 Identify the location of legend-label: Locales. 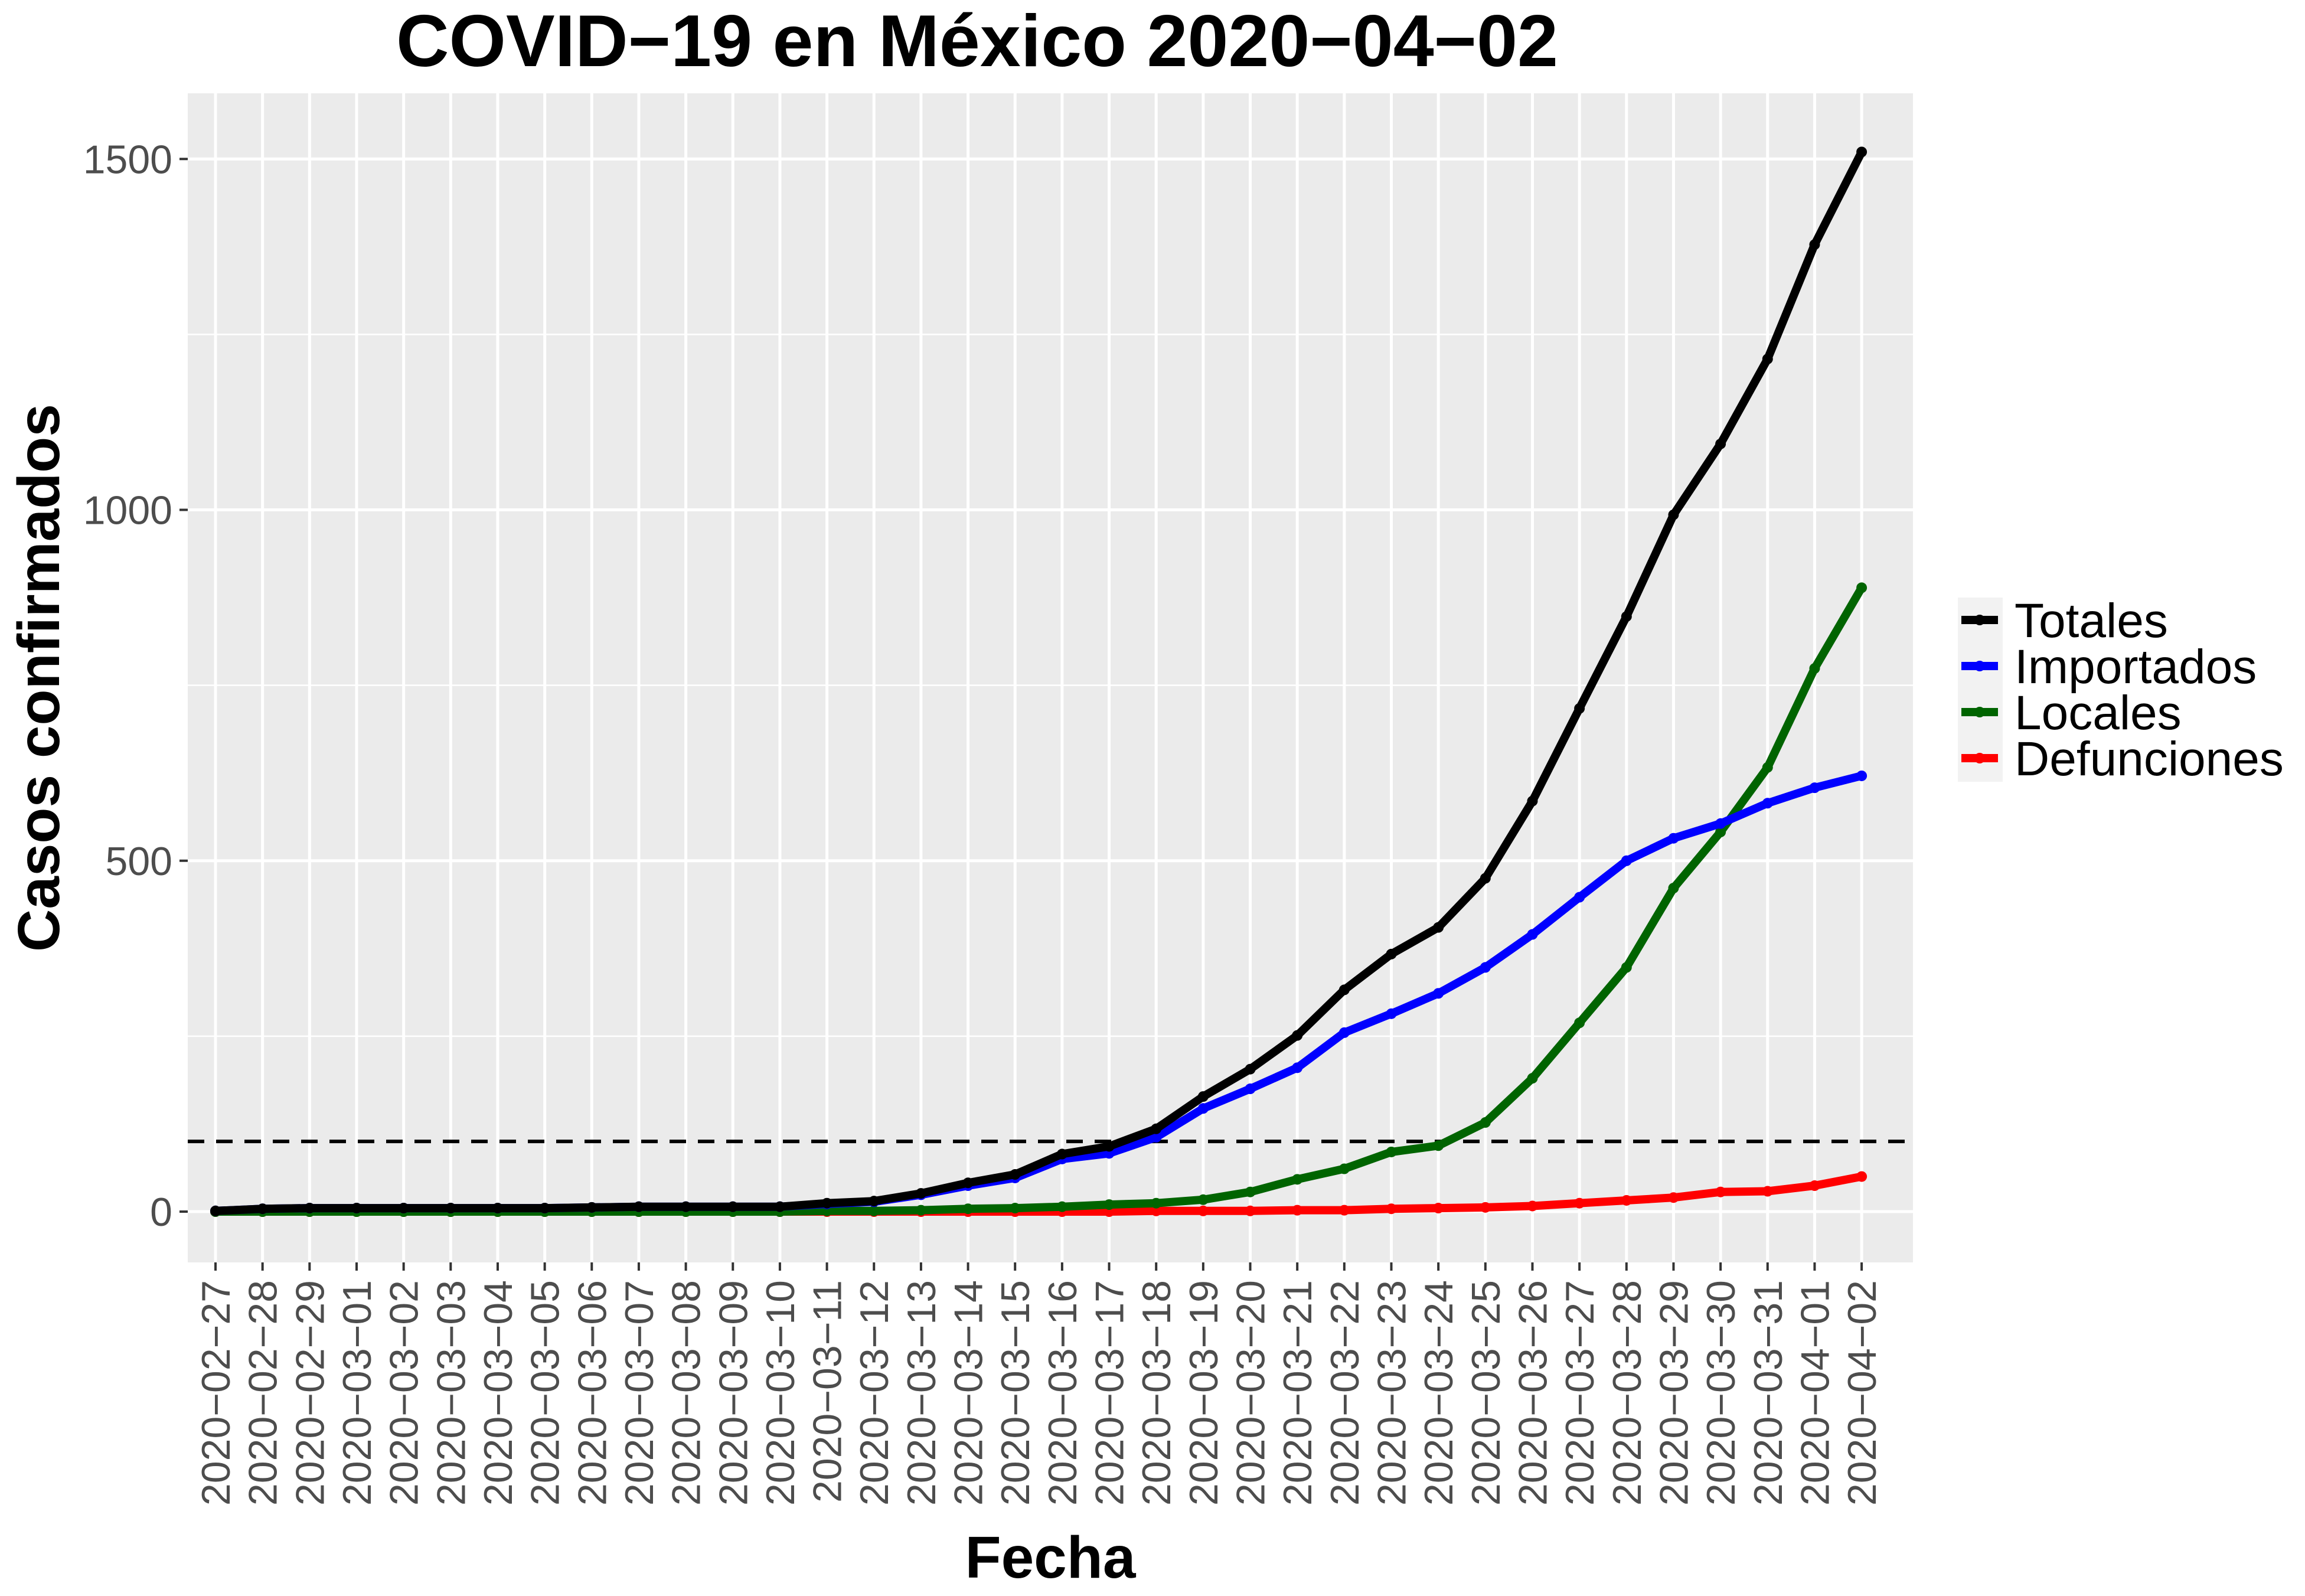
(2098, 713).